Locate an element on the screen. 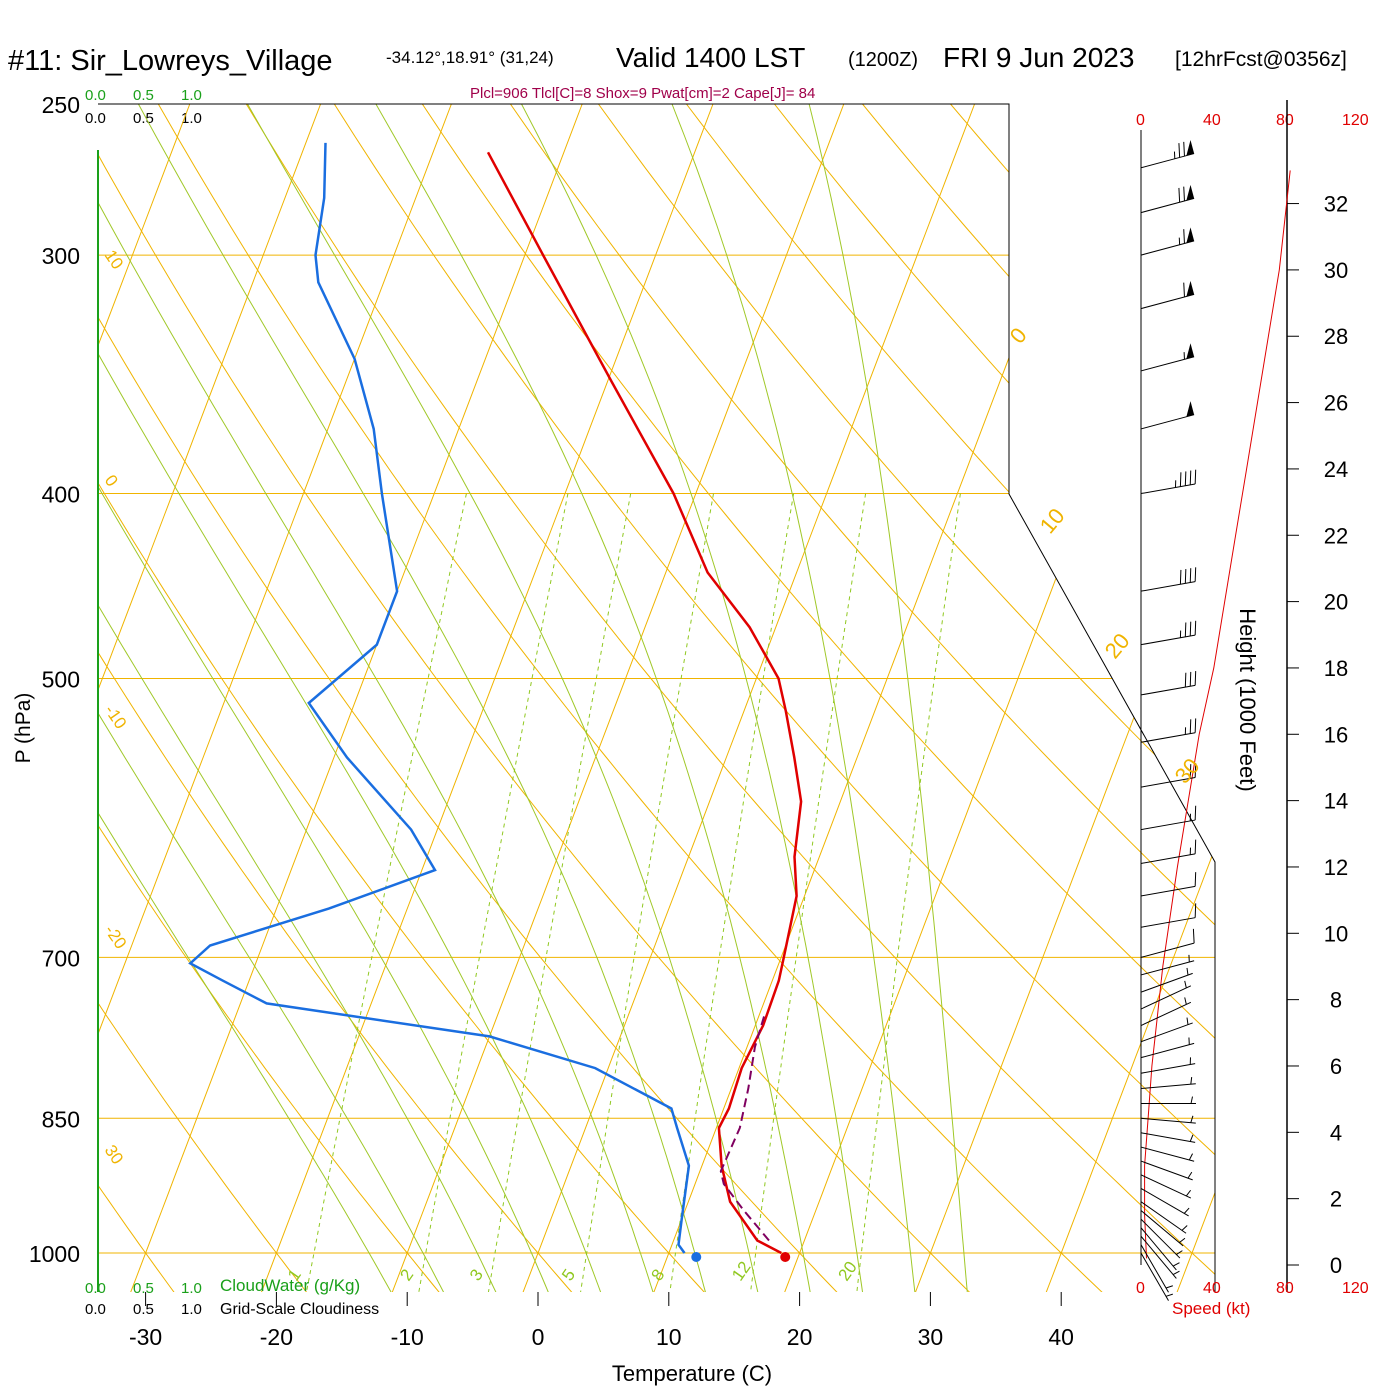 This screenshot has width=1400, height=1400. cloudwater-tick-top: 0.5 is located at coordinates (143, 95).